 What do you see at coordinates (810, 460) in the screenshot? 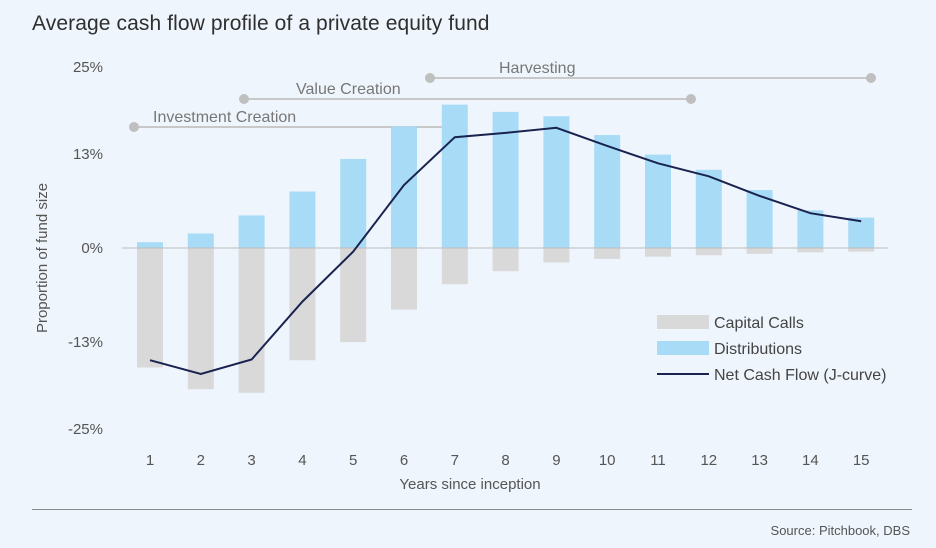
I see `x-tick-label: 14` at bounding box center [810, 460].